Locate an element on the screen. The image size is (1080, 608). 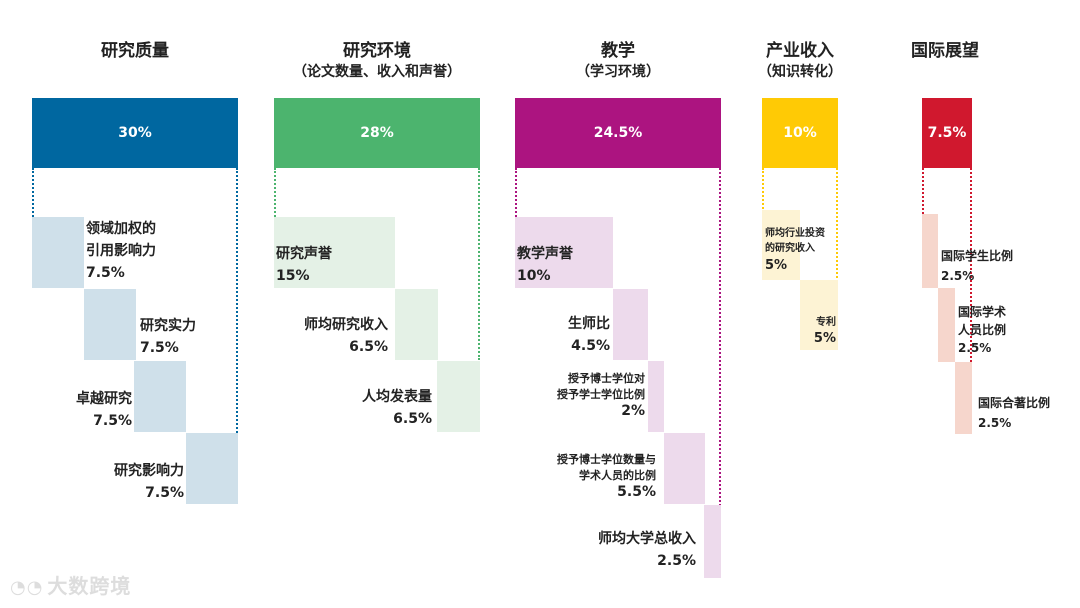
weight-label: 30% is located at coordinates (135, 133).